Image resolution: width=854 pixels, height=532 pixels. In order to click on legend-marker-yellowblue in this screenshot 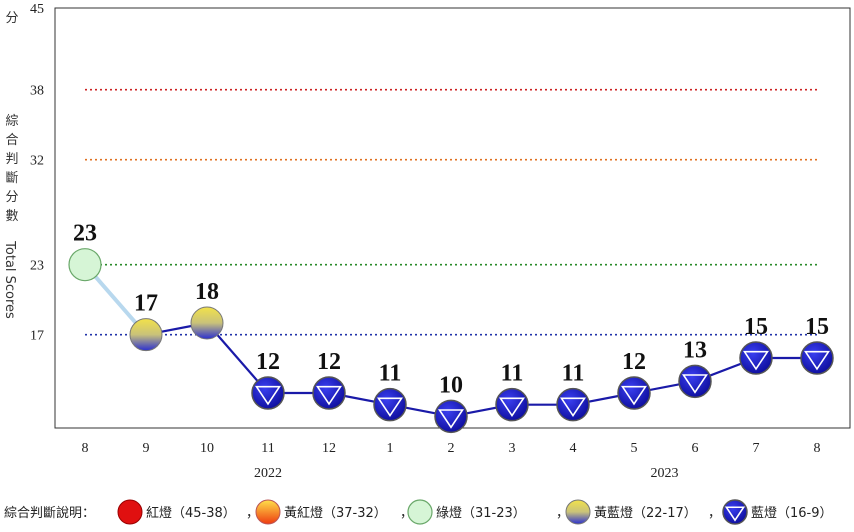, I will do `click(578, 512)`.